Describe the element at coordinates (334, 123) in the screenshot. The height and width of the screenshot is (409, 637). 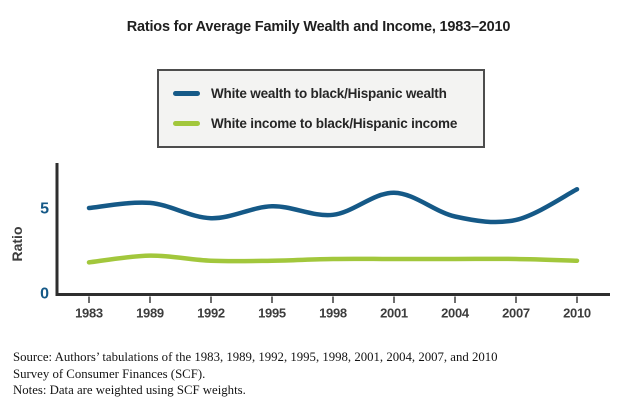
I see `legend-label-income: White income to black/Hispanic income` at that location.